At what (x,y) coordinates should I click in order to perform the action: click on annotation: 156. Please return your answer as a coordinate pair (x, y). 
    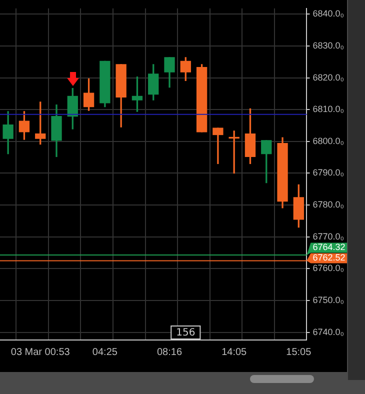
    Looking at the image, I should click on (186, 333).